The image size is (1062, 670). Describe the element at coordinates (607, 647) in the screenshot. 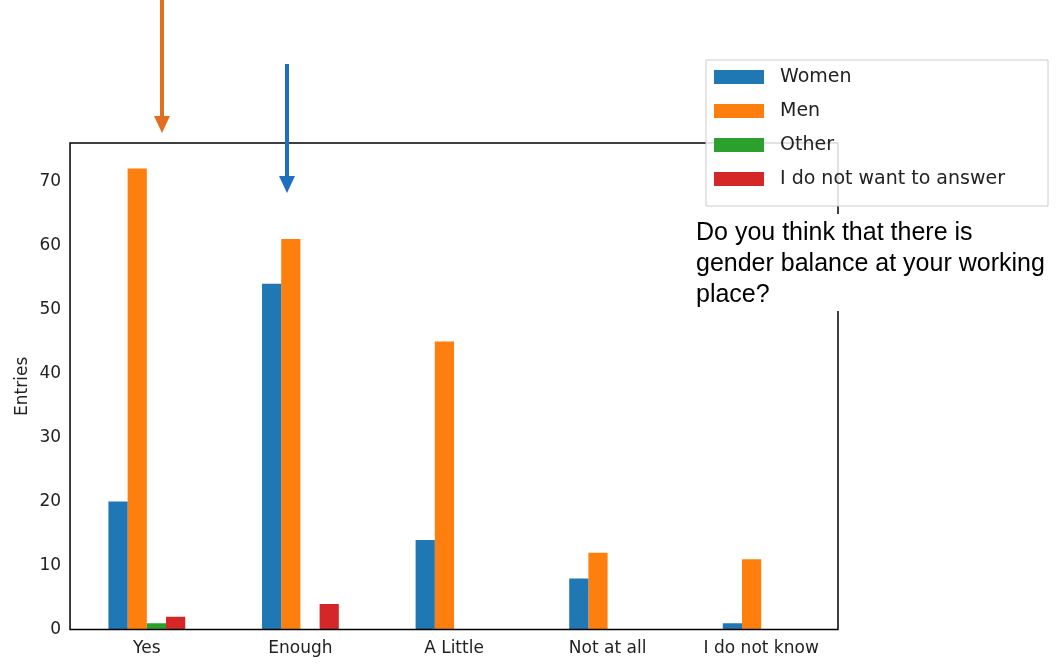

I see `x-tick-label: Not at all` at that location.